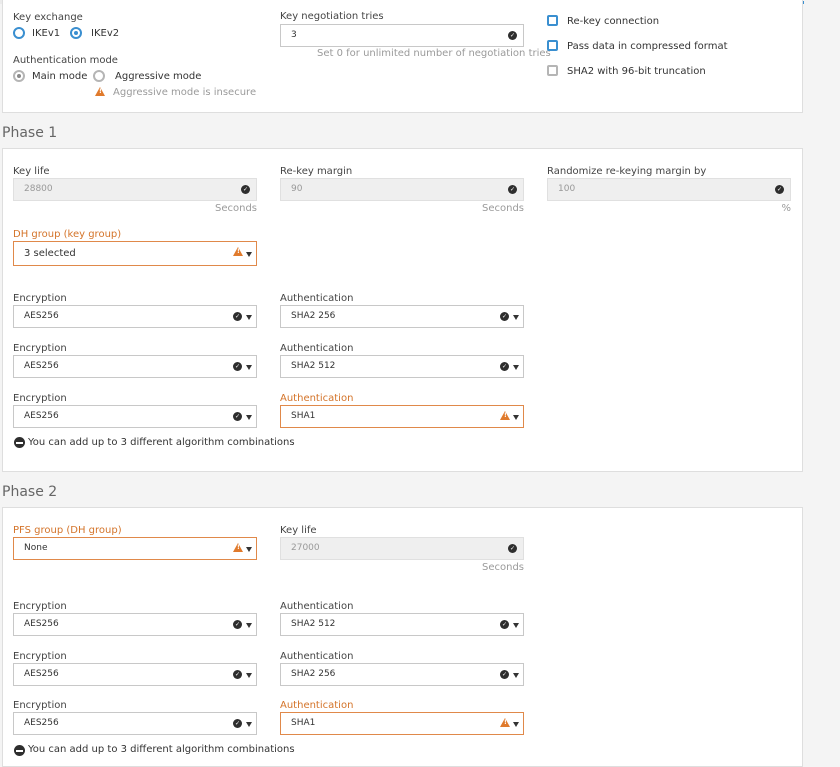 The width and height of the screenshot is (840, 767). Describe the element at coordinates (552, 70) in the screenshot. I see `sha2-checkbox` at that location.